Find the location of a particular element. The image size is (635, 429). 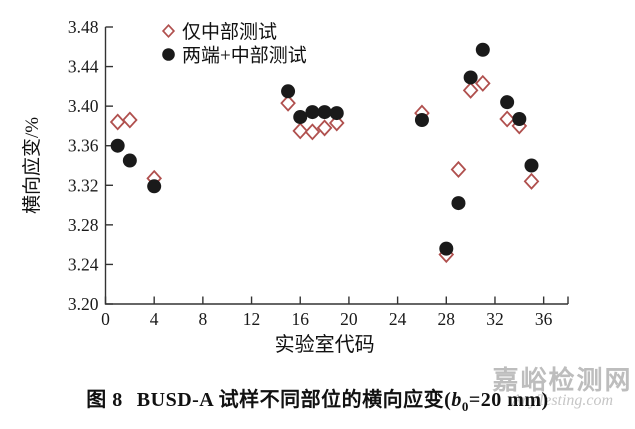

y-tick-label: 3.24 is located at coordinates (83, 264).